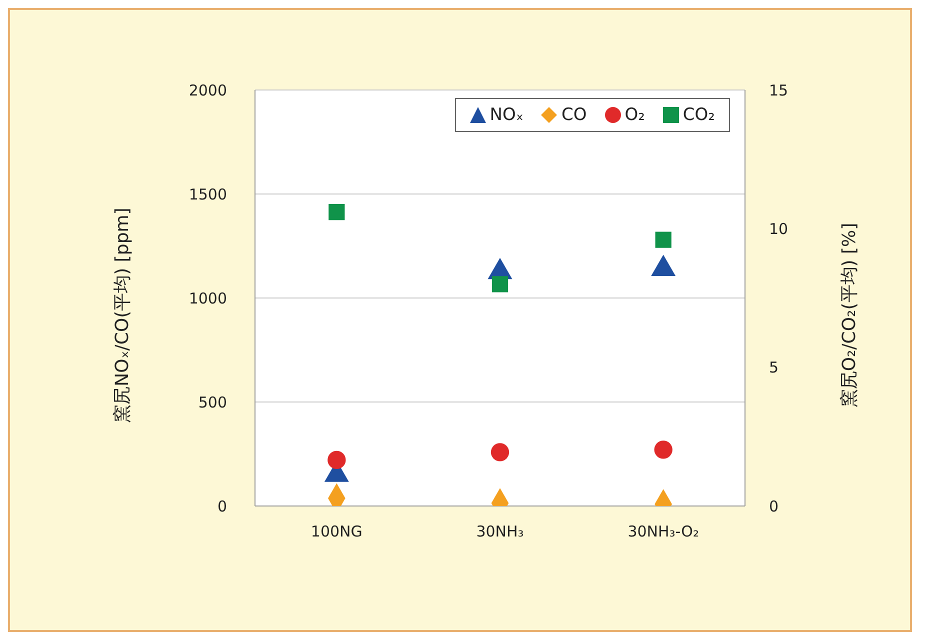 This screenshot has height=644, width=934. I want to click on y-axis-title: 窯尻NOₓ/CO(平均) [ppm], so click(122, 315).